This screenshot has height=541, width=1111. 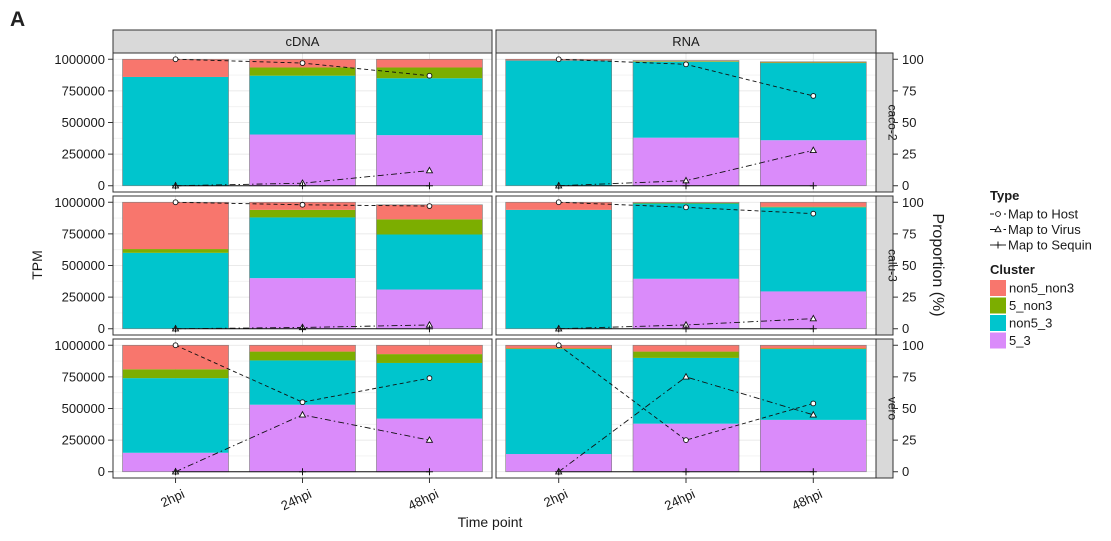 What do you see at coordinates (937, 264) in the screenshot?
I see `y-right-axis-title: Proportion (%)` at bounding box center [937, 264].